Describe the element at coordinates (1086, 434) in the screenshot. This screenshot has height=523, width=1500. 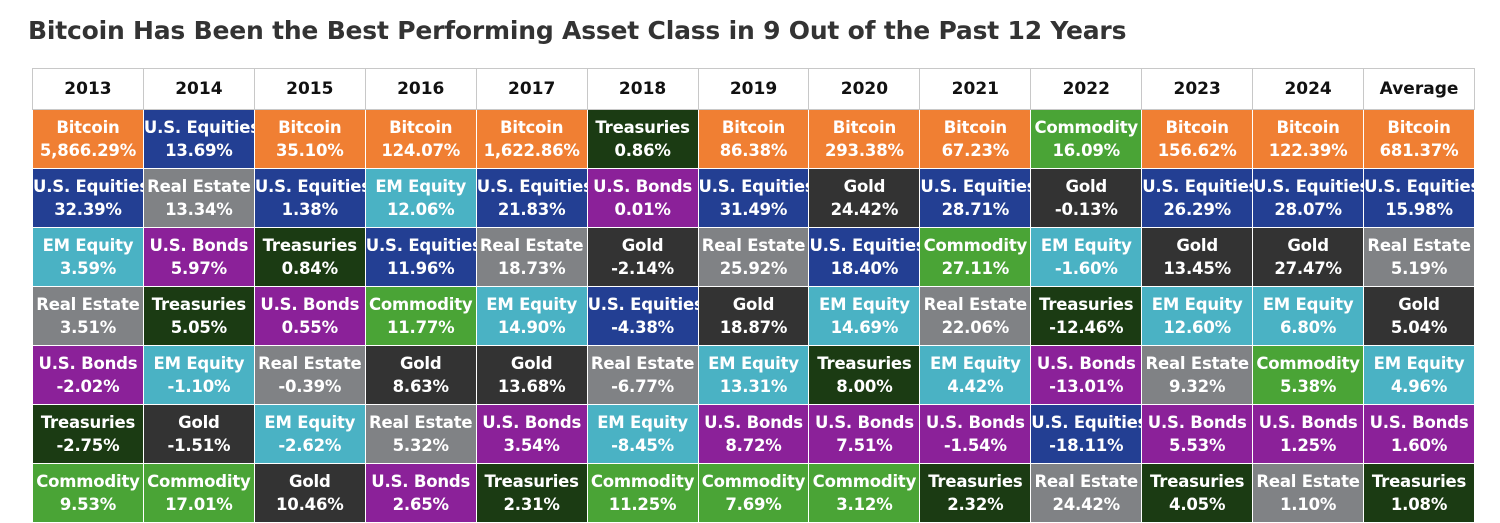
I see `table-cell: U.S. Equities -18.11%` at that location.